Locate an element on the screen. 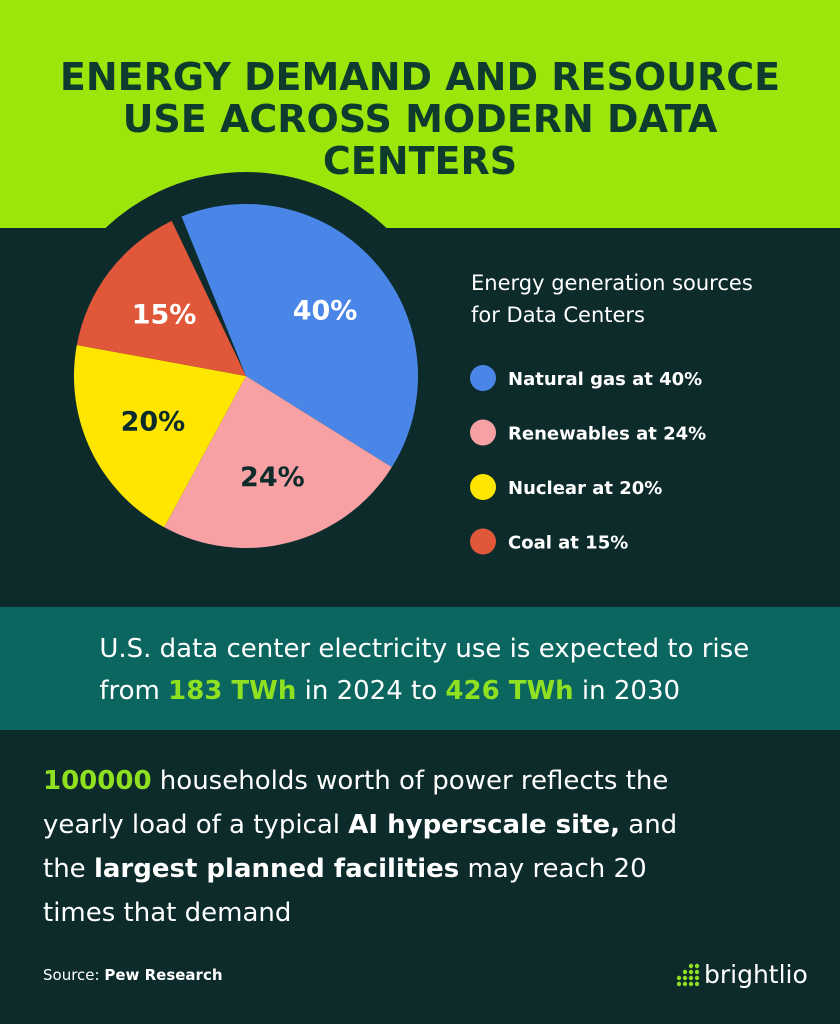 This screenshot has width=840, height=1024. data-label: 20% is located at coordinates (153, 422).